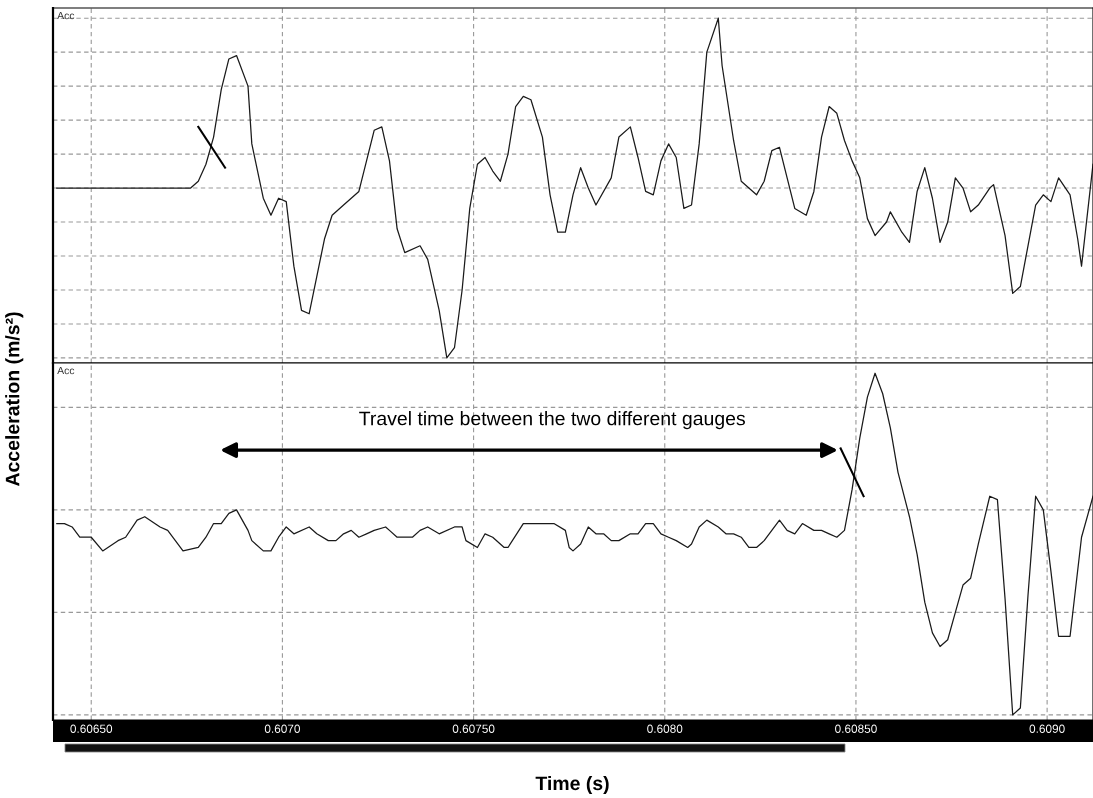 The width and height of the screenshot is (1093, 798). What do you see at coordinates (1047, 728) in the screenshot?
I see `x-tick-label: 0.6090` at bounding box center [1047, 728].